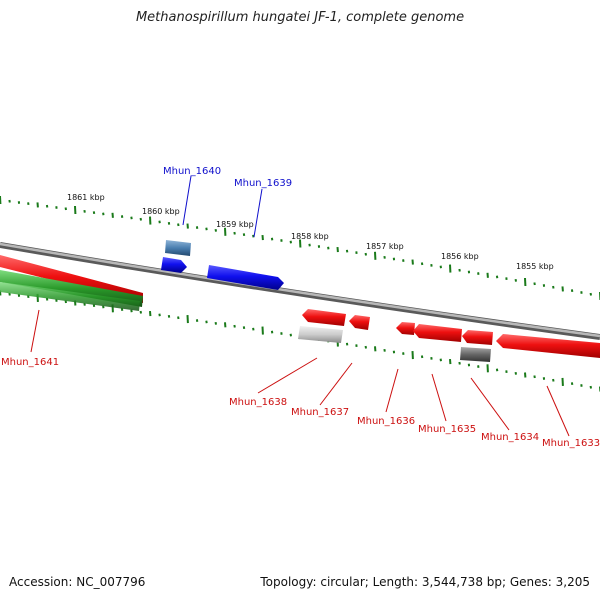 The width and height of the screenshot is (600, 600). What do you see at coordinates (386, 421) in the screenshot?
I see `label-mhun-1636: Mhun_1636` at bounding box center [386, 421].